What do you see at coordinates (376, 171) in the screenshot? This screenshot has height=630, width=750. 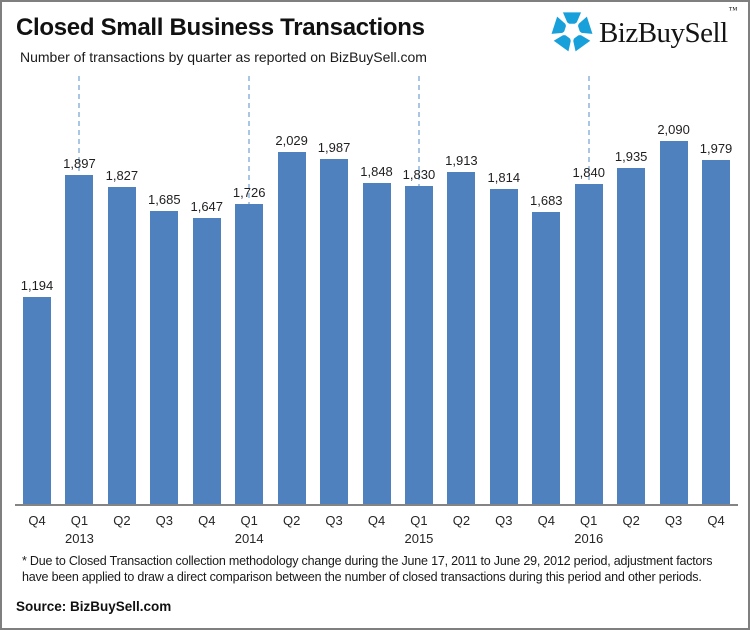 I see `bar-value-label: 1,848` at bounding box center [376, 171].